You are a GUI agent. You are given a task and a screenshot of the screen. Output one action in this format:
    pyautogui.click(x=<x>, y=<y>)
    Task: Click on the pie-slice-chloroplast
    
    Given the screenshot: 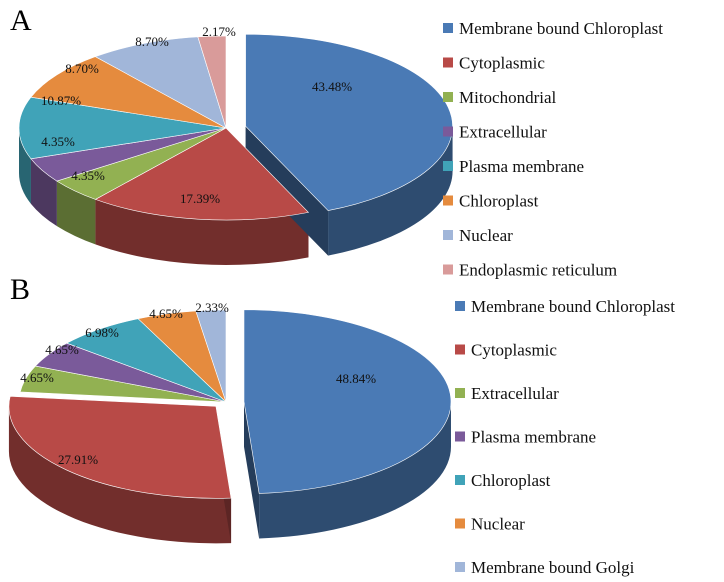 What is the action you would take?
    pyautogui.click(x=128, y=92)
    